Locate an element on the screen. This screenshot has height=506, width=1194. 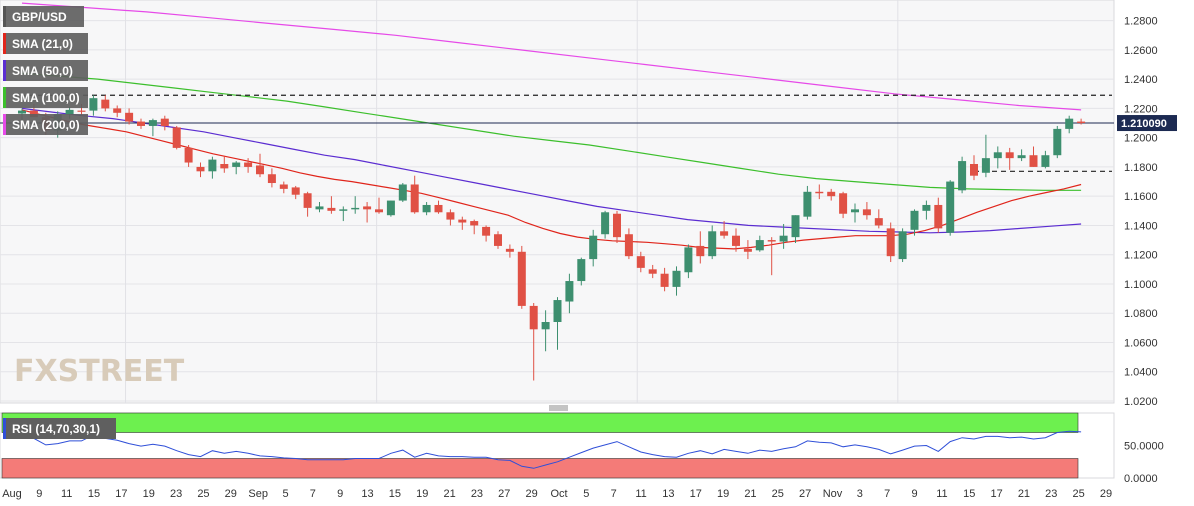
watermark-logo: FXSTREET is located at coordinates (99, 371).